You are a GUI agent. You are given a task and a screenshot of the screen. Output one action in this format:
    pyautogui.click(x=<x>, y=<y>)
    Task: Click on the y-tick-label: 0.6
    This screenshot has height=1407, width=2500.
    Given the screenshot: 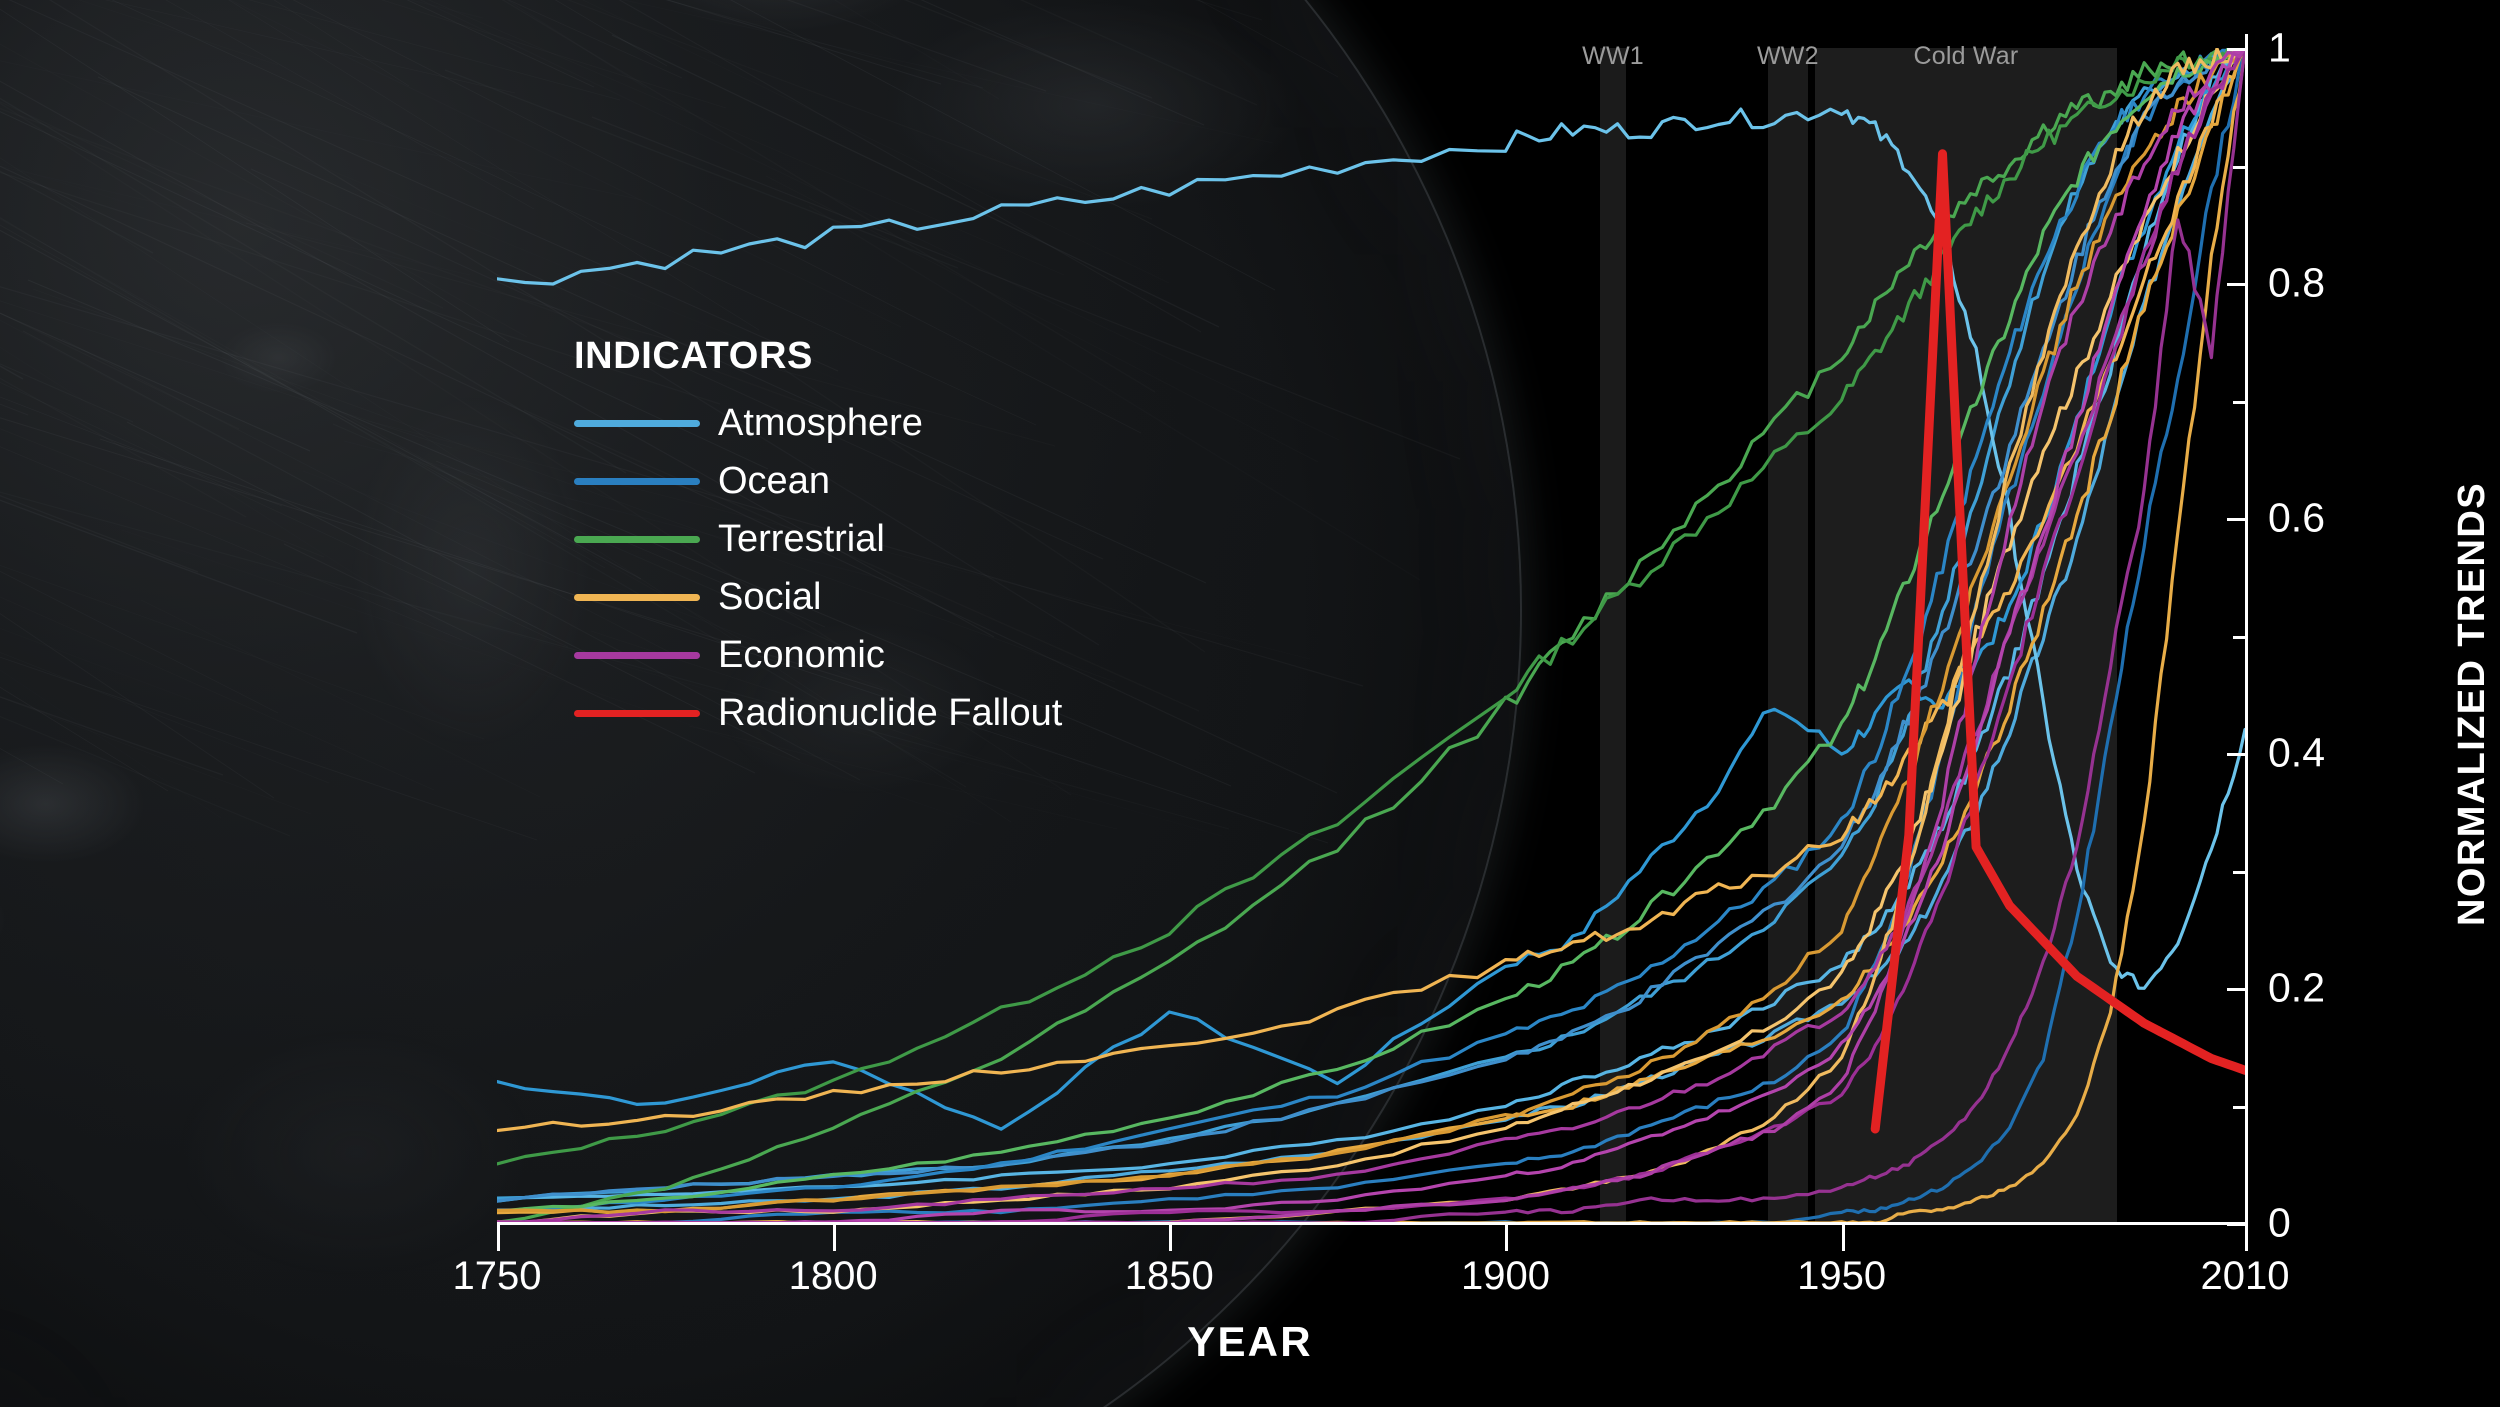 What is the action you would take?
    pyautogui.click(x=2296, y=517)
    